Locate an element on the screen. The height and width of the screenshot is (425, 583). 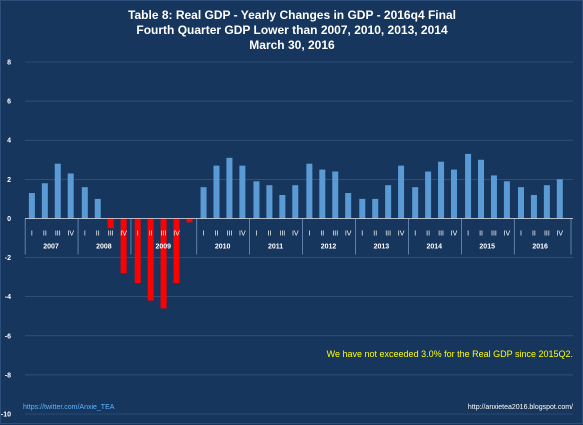
year-label: 2008 is located at coordinates (104, 246).